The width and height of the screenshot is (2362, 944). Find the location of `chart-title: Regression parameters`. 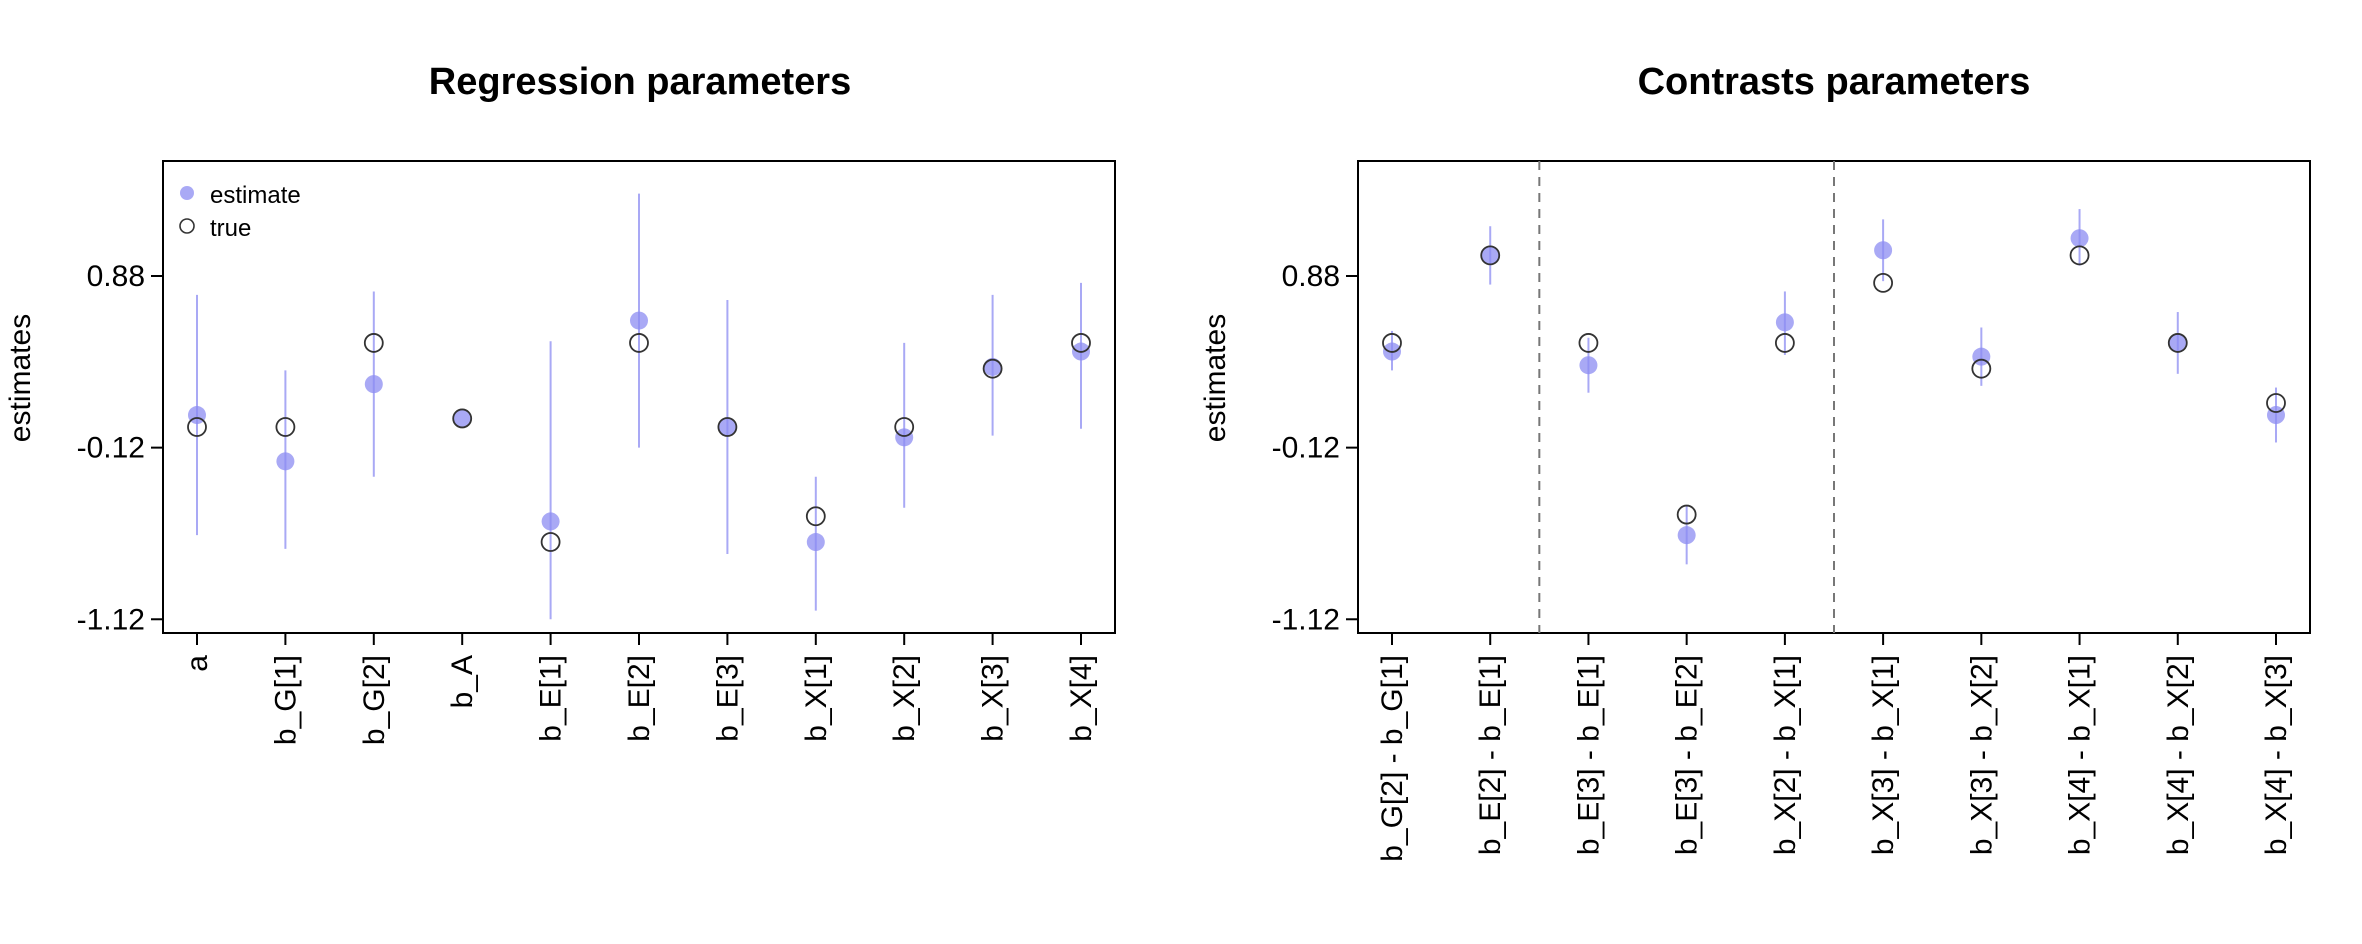

chart-title: Regression parameters is located at coordinates (640, 82).